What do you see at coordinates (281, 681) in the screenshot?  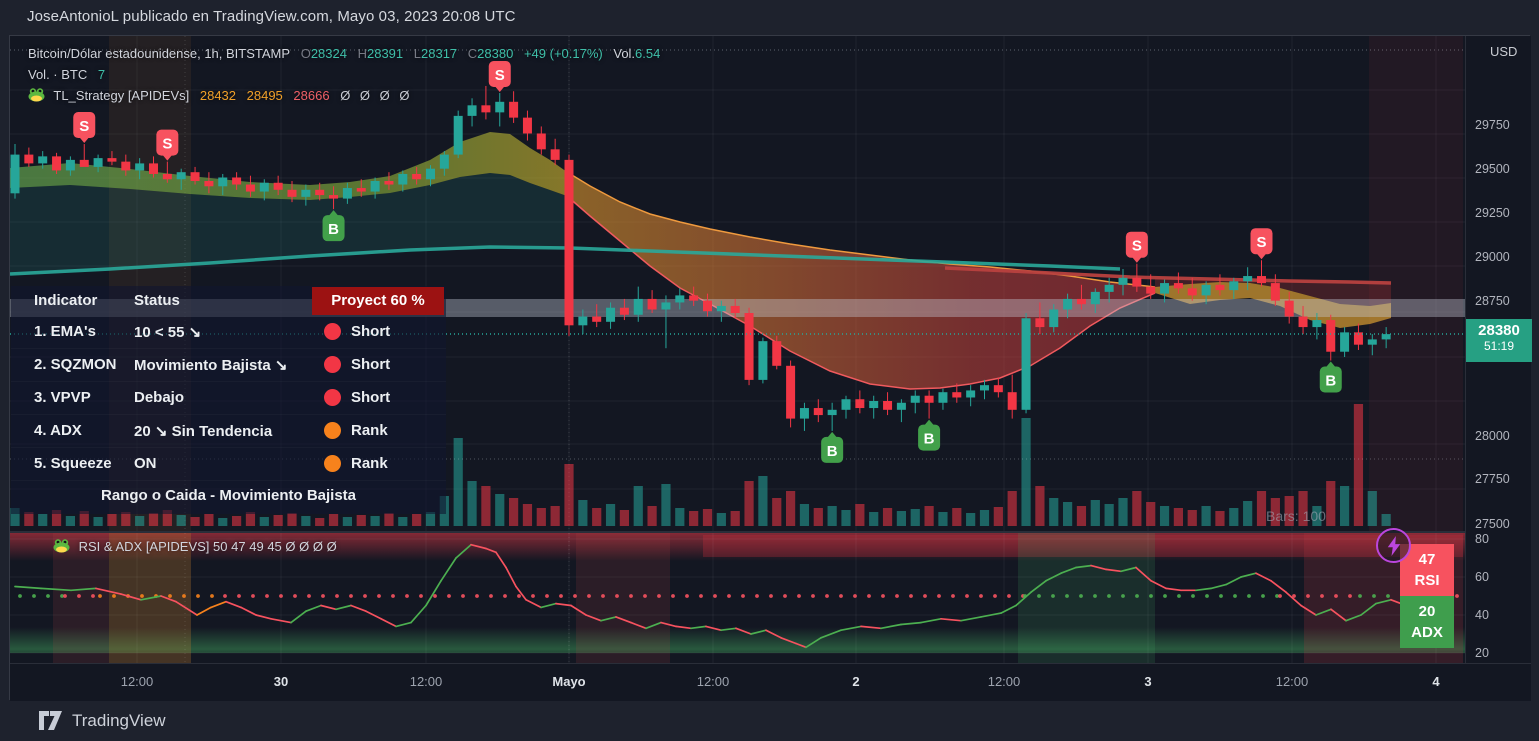 I see `time-tick-label: 30` at bounding box center [281, 681].